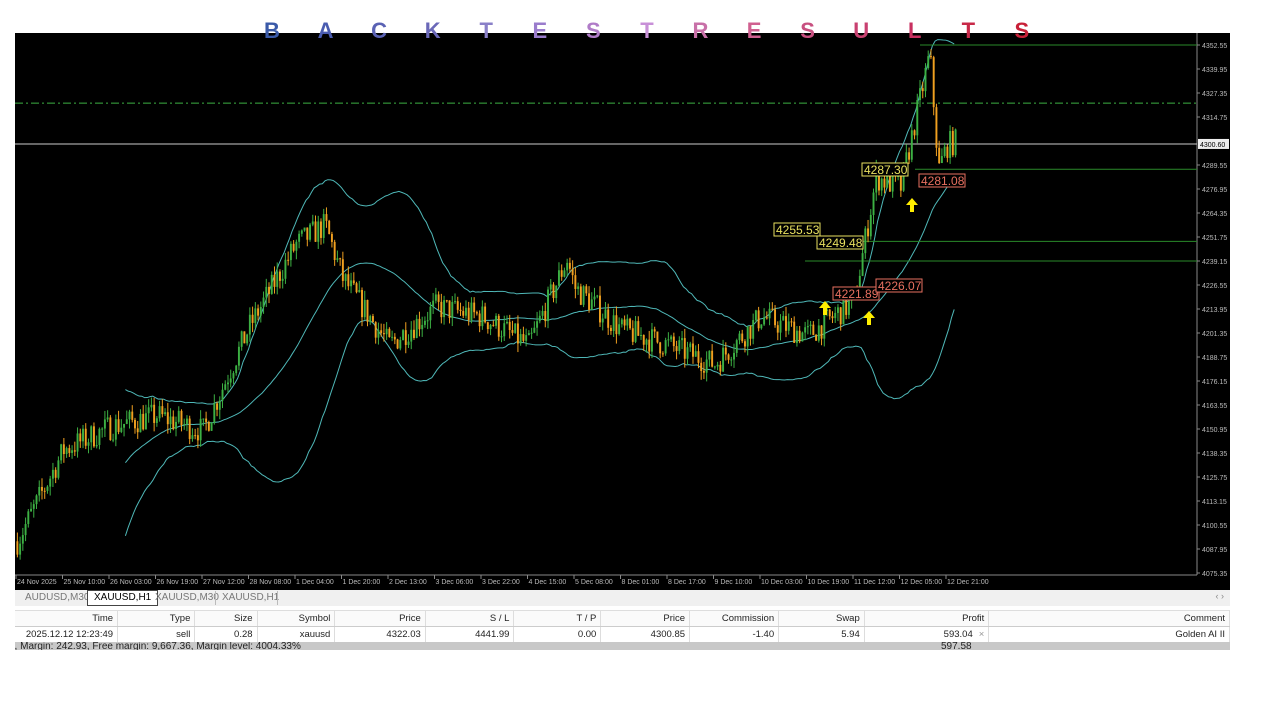 The image size is (1280, 720). What do you see at coordinates (131, 582) in the screenshot?
I see `time-tick-label: 26 Nov 03:00` at bounding box center [131, 582].